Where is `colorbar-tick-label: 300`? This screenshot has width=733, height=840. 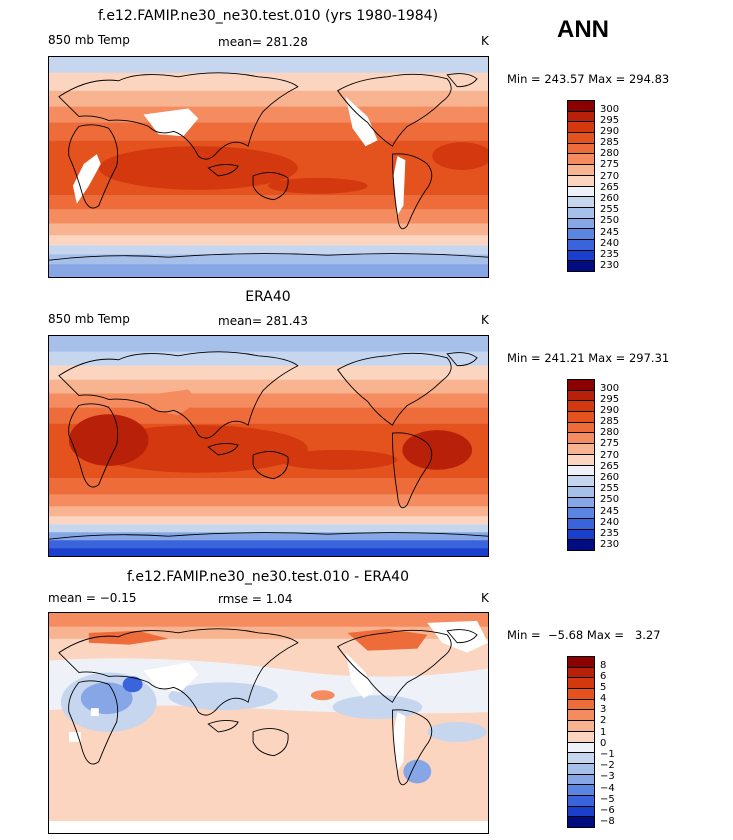
colorbar-tick-label: 300 is located at coordinates (610, 388).